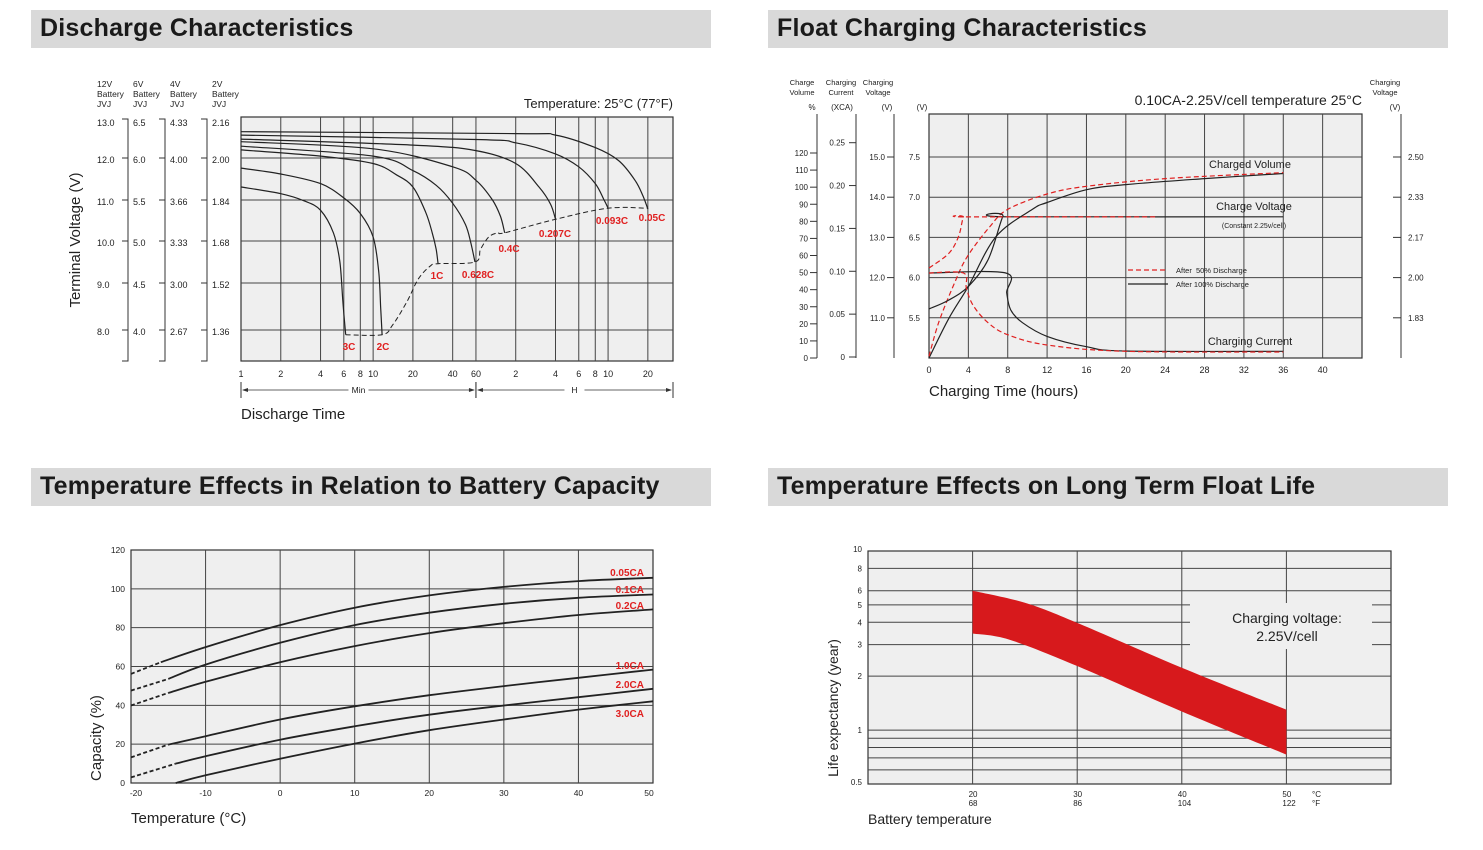 This screenshot has height=850, width=1483. What do you see at coordinates (188, 818) in the screenshot?
I see `capacity-x-axis-title: Temperature (°C)` at bounding box center [188, 818].